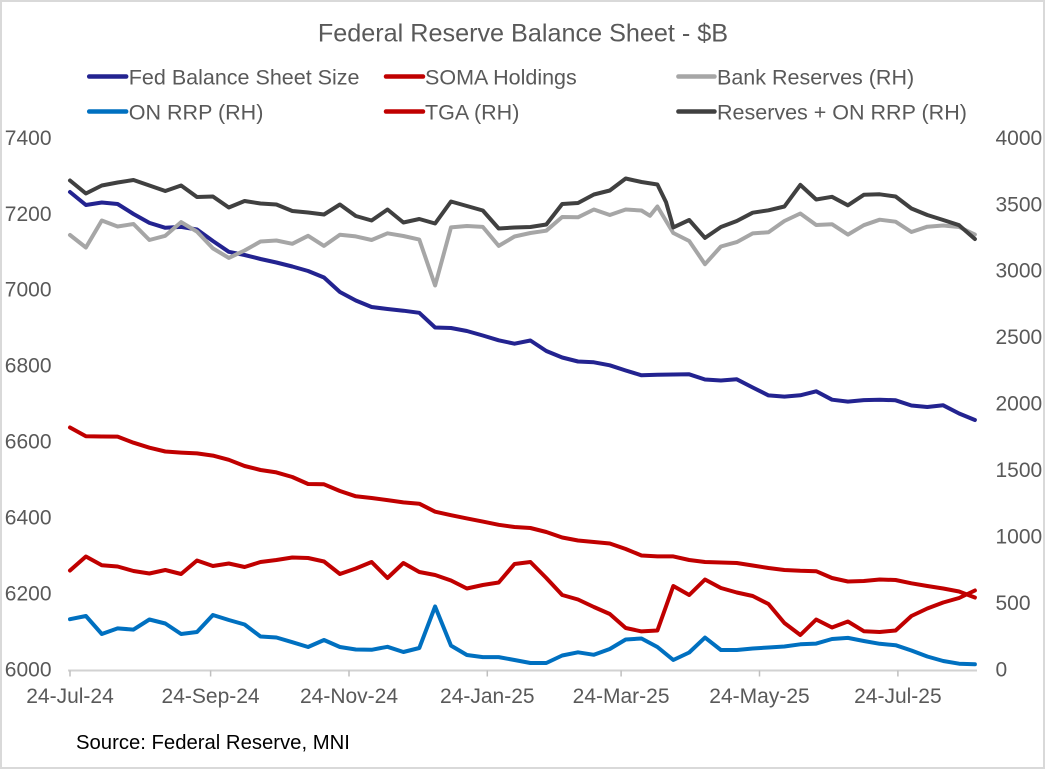  I want to click on svg-text: 2500, so click(1019, 337).